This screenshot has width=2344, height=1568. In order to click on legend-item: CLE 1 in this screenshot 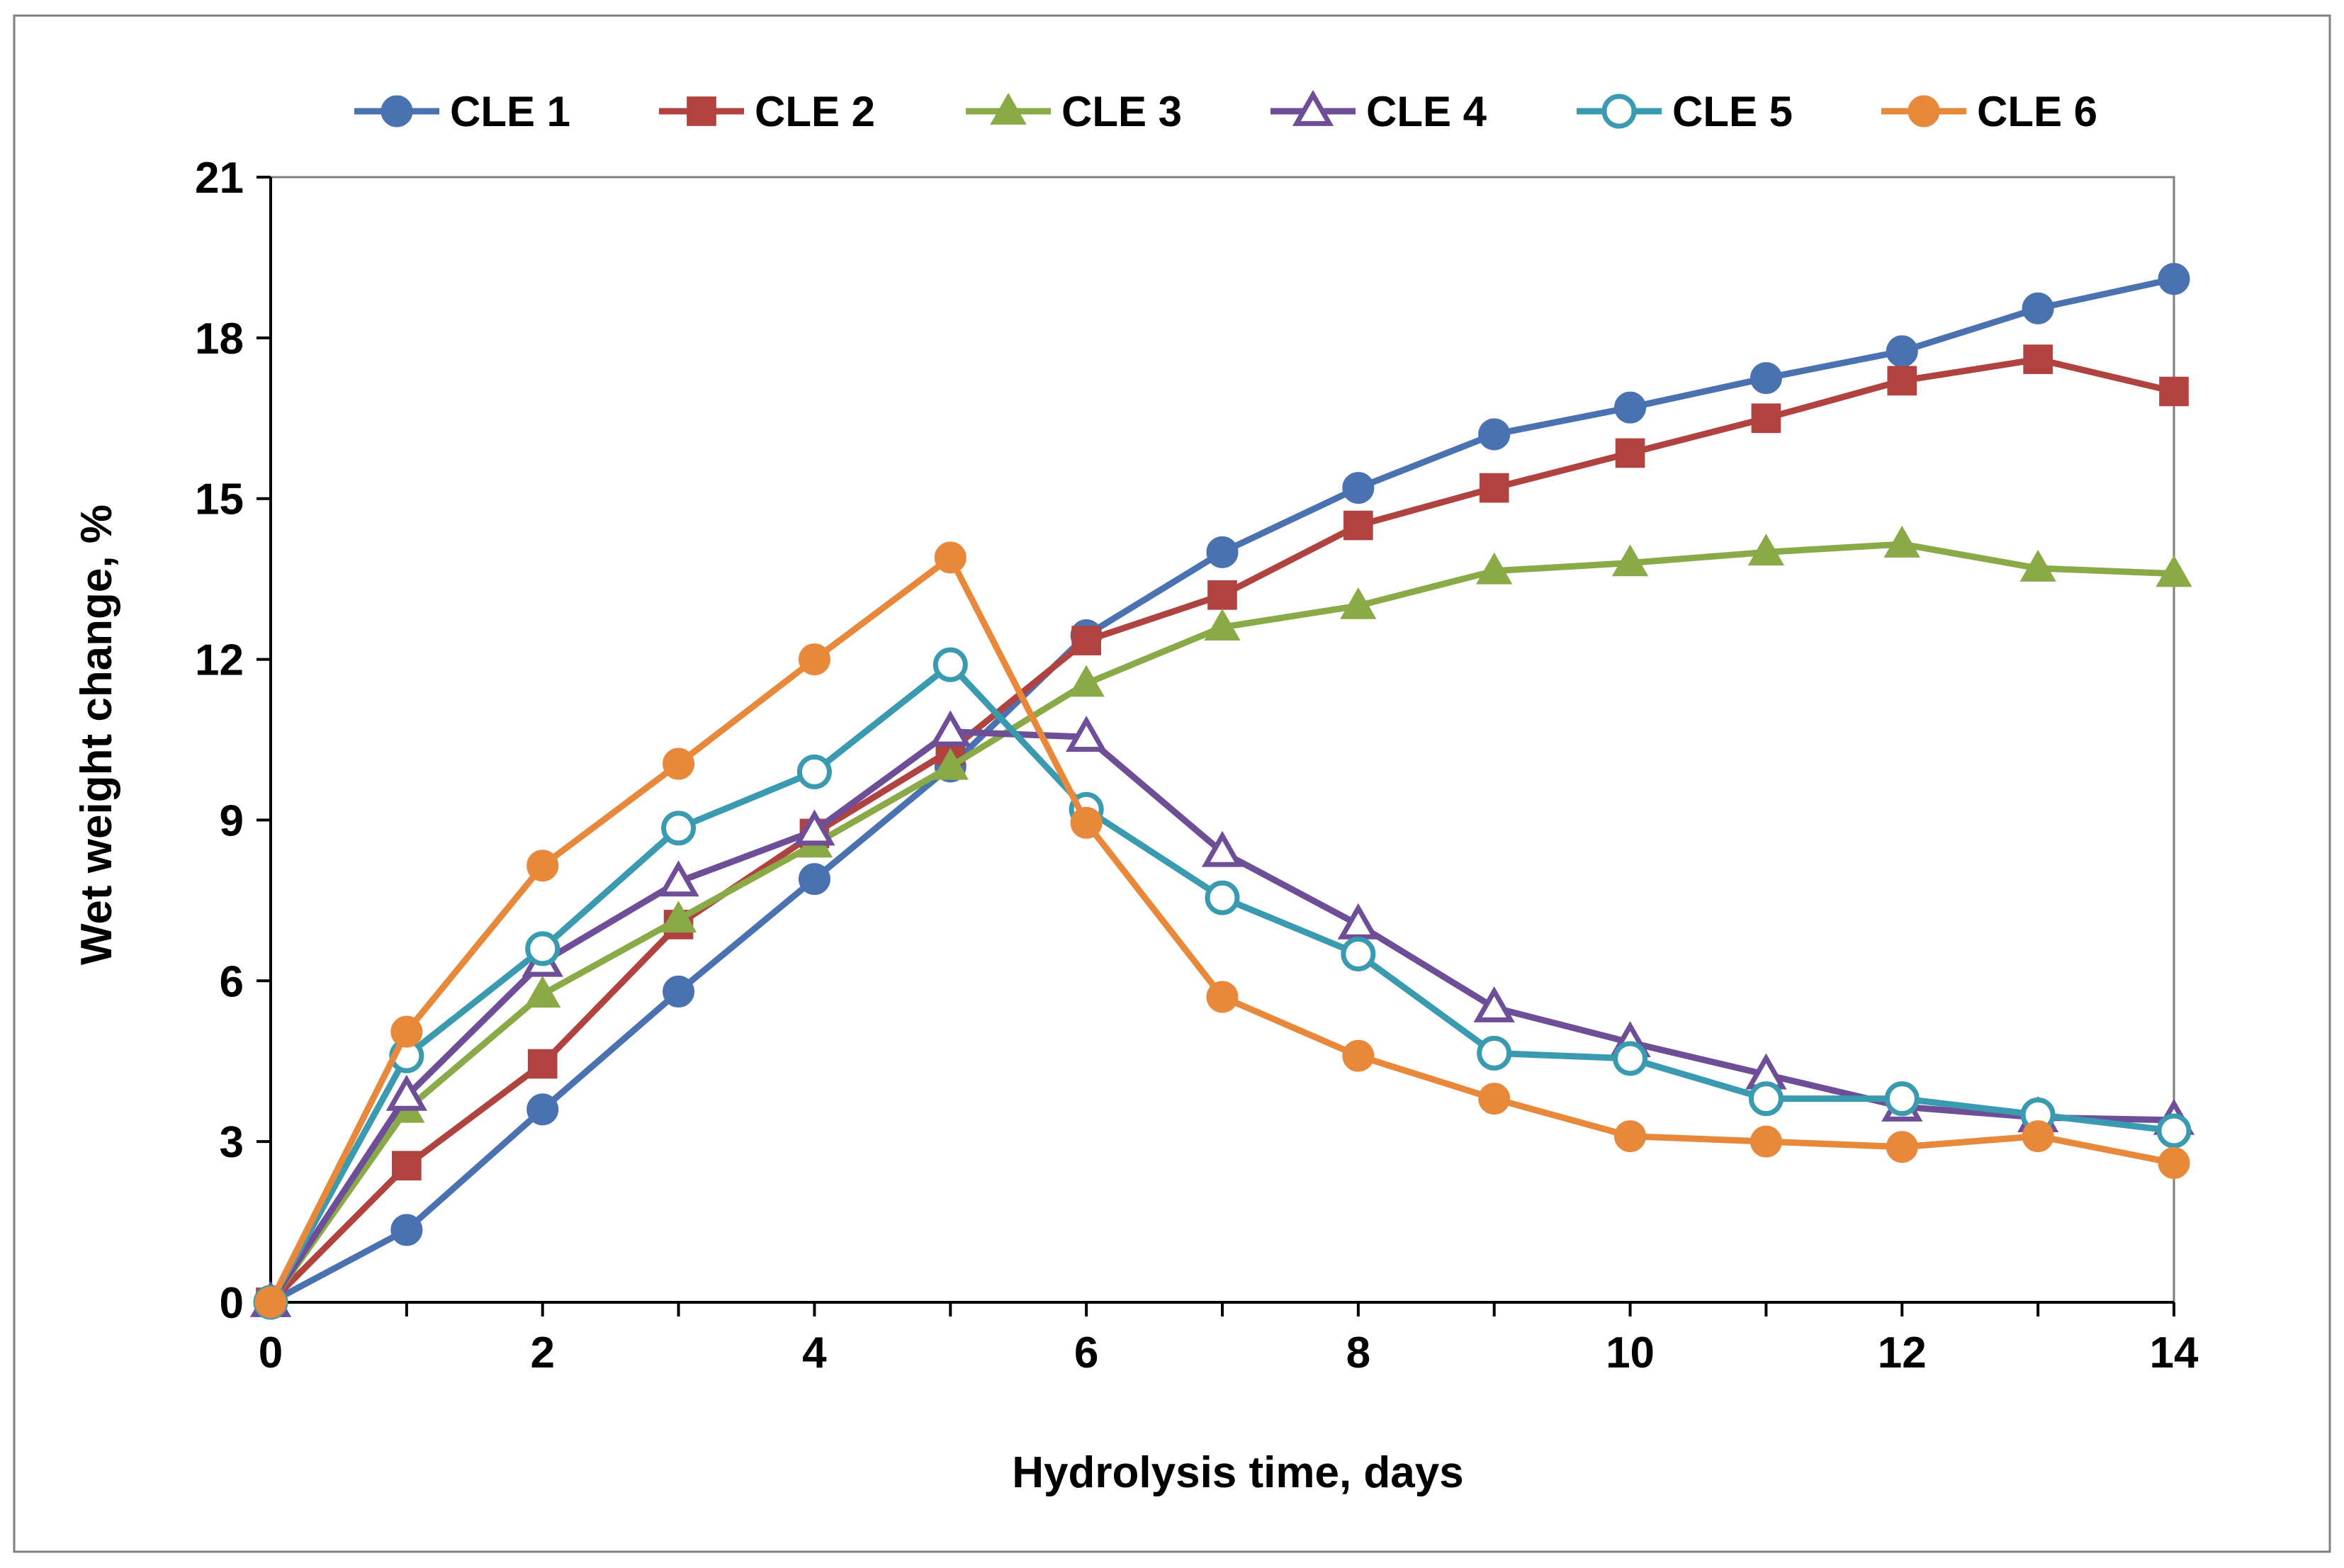, I will do `click(462, 111)`.